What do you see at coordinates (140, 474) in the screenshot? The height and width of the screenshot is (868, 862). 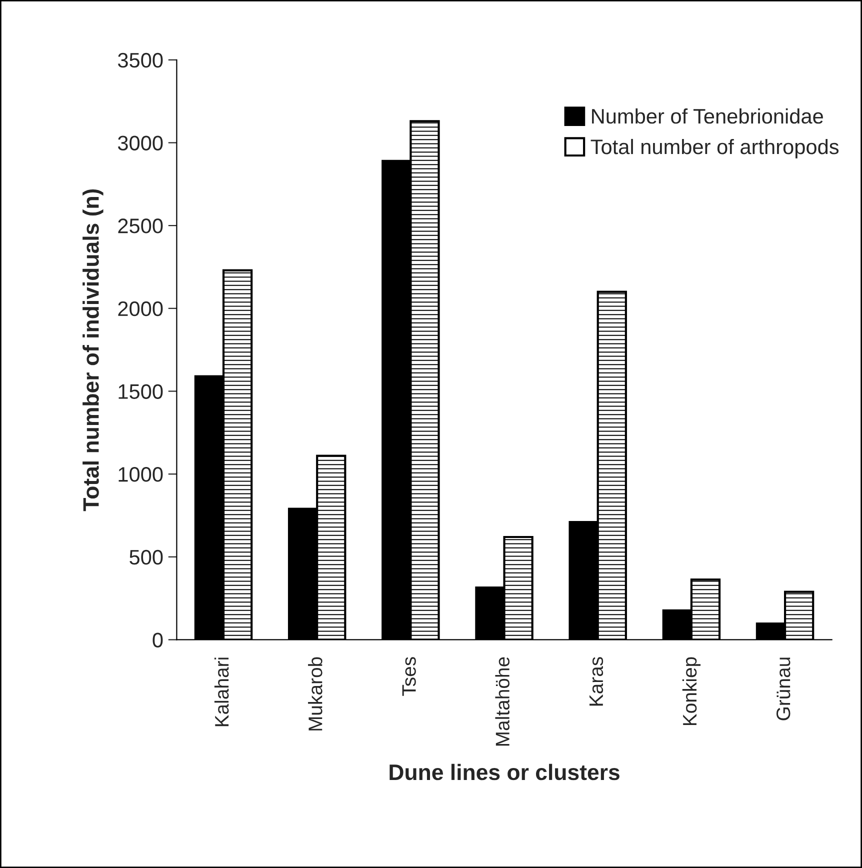 I see `y-tick-label: 1000` at bounding box center [140, 474].